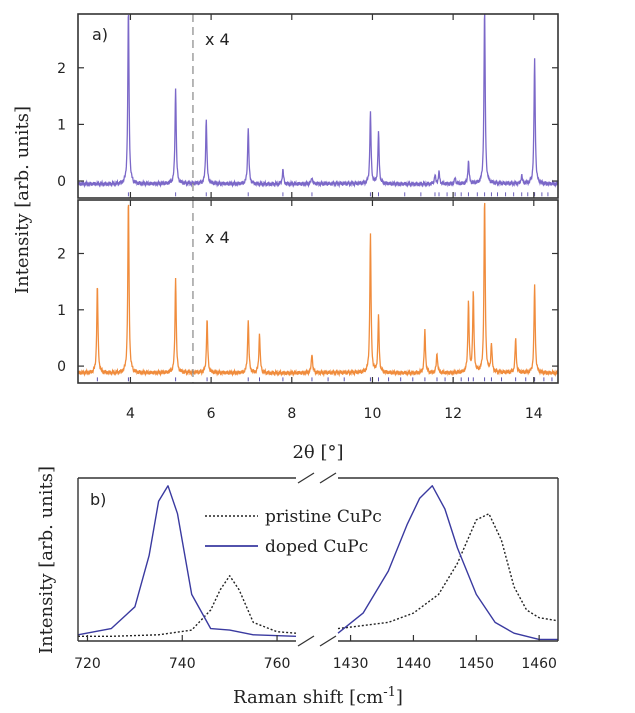  What do you see at coordinates (46, 560) in the screenshot?
I see `y-axis-label-b: Intensity [arb. units]` at bounding box center [46, 560].